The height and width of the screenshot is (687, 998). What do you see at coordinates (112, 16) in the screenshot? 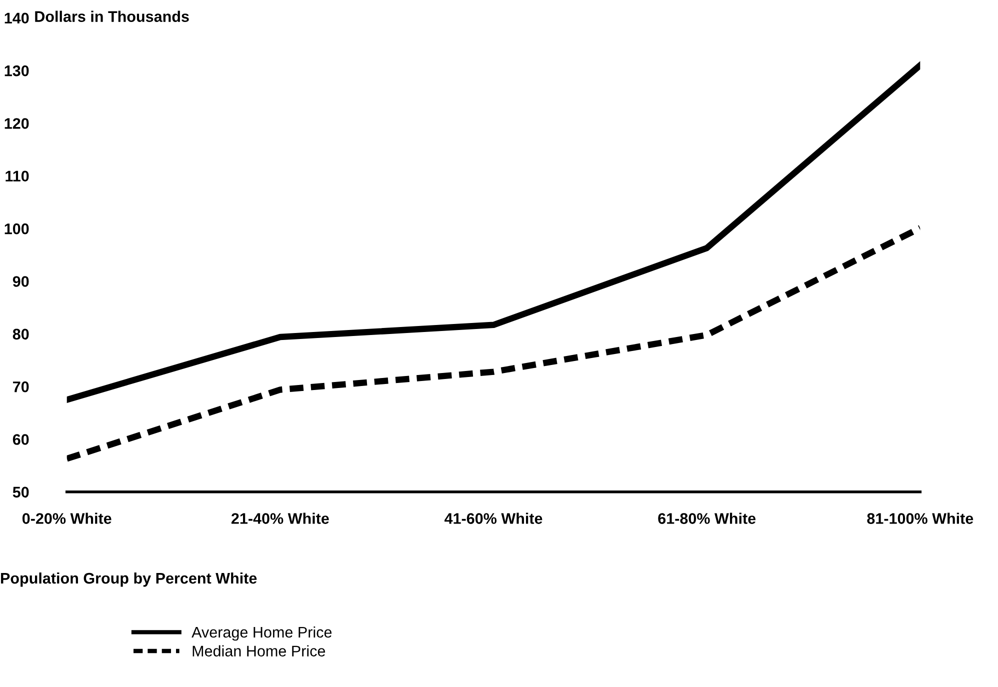
I see `y-axis-title: Dollars in Thousands` at bounding box center [112, 16].